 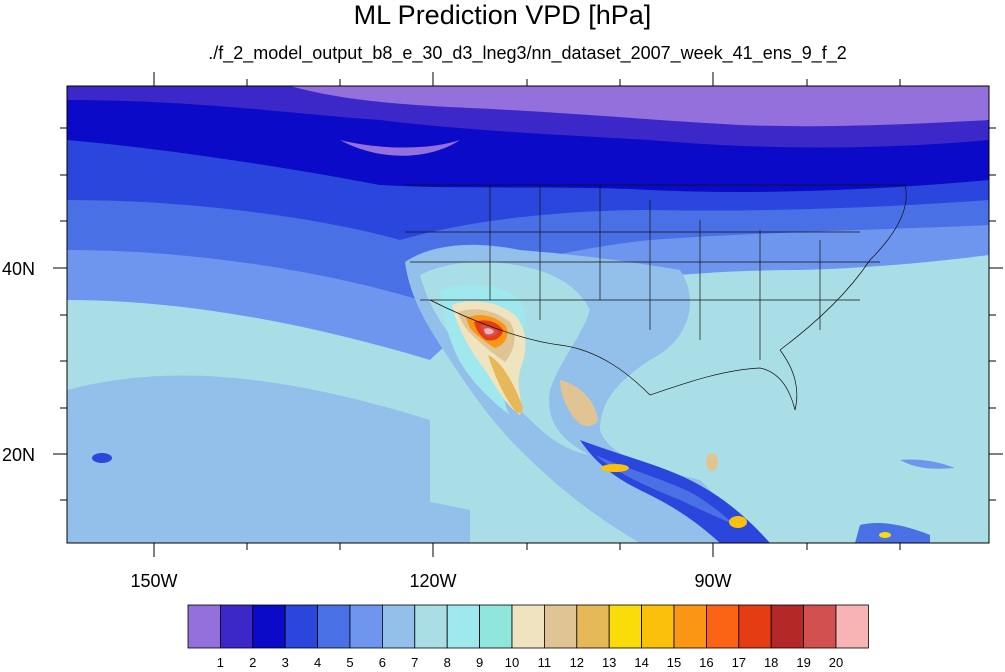 What do you see at coordinates (706, 662) in the screenshot?
I see `colorbar-tick-label: 16` at bounding box center [706, 662].